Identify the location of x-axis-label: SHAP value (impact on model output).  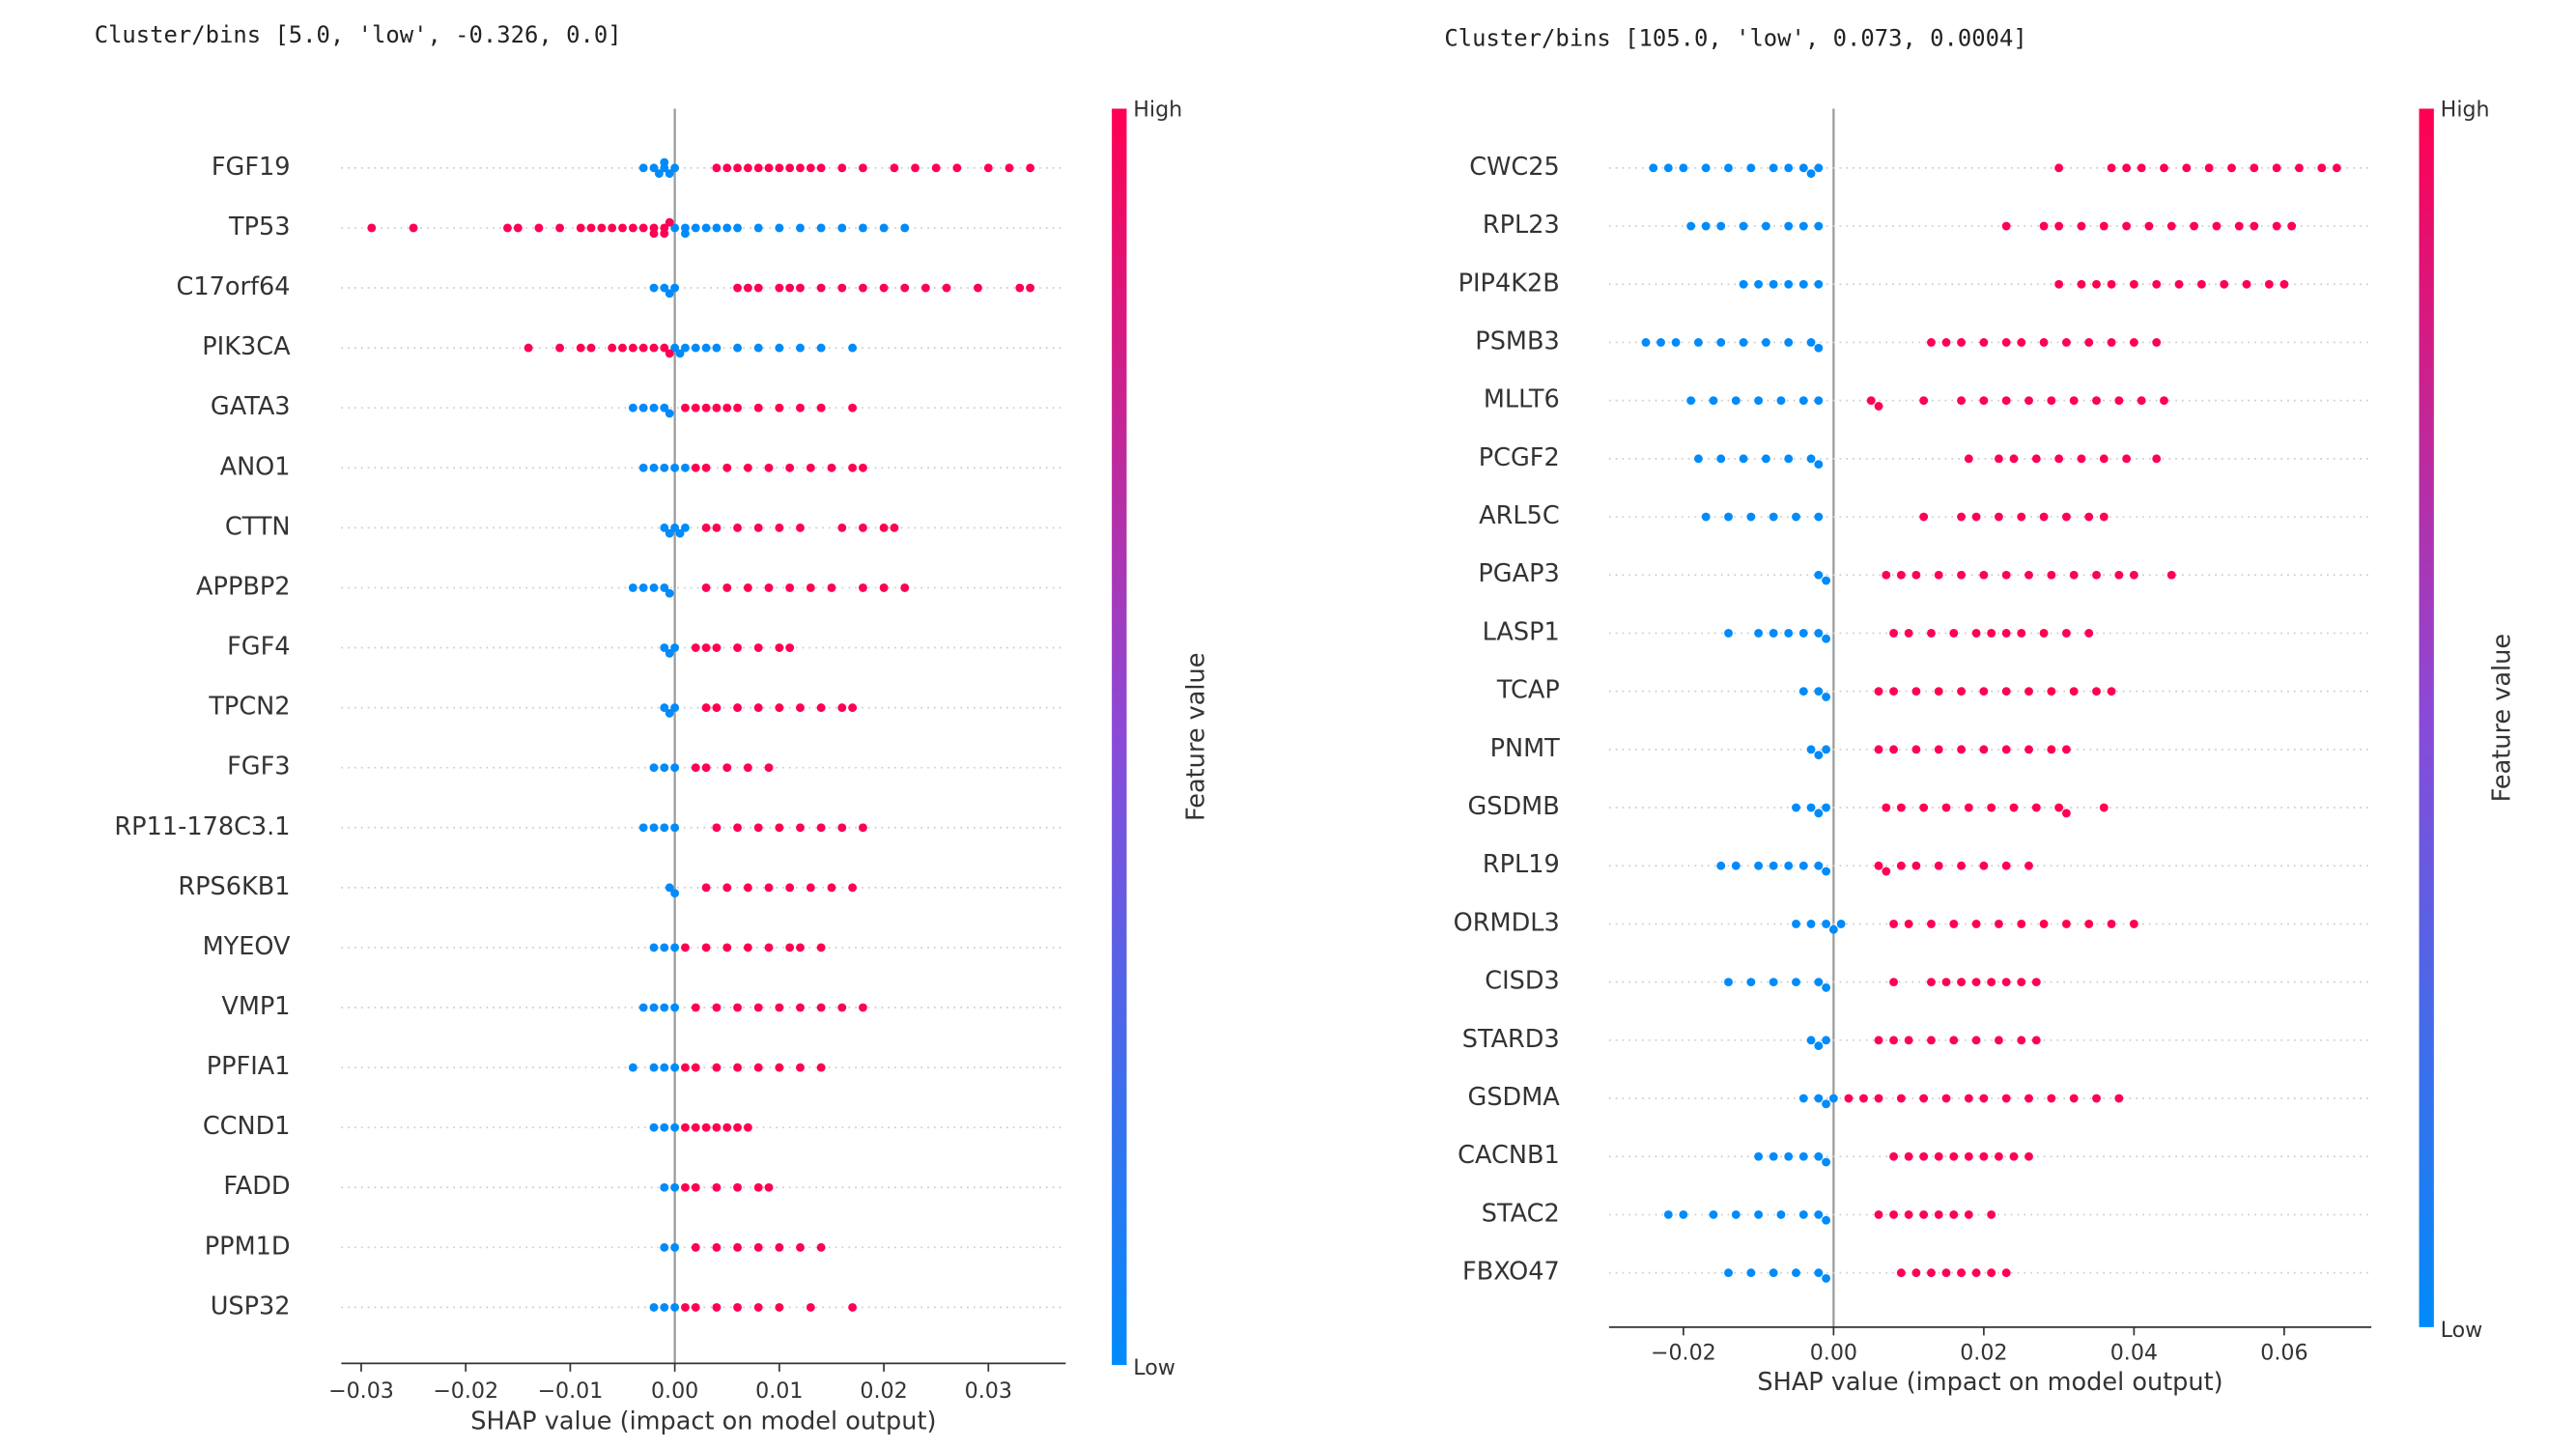
(703, 1421).